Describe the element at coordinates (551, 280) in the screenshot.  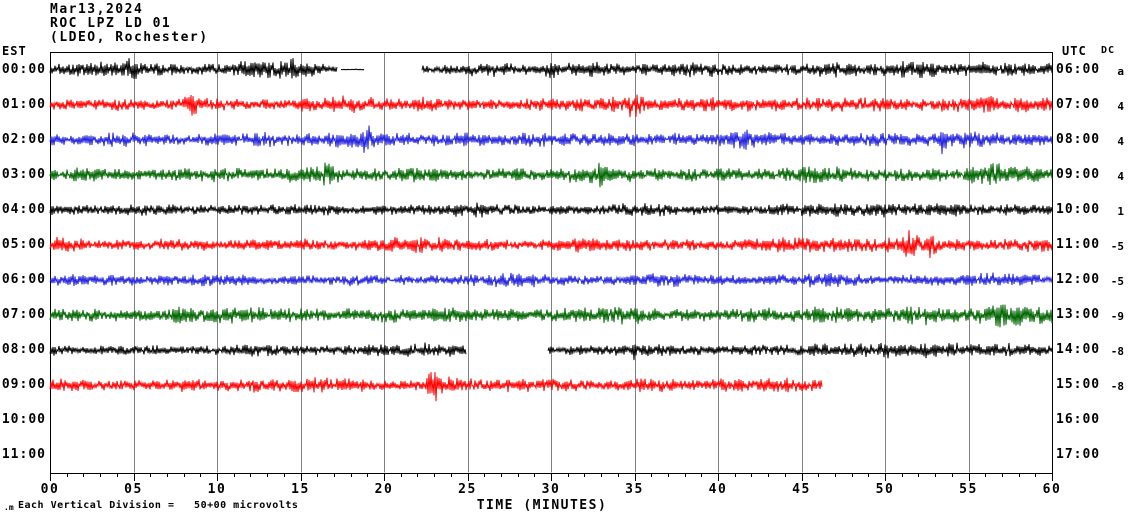
I see `seismic-trace-row-0600-seg0` at that location.